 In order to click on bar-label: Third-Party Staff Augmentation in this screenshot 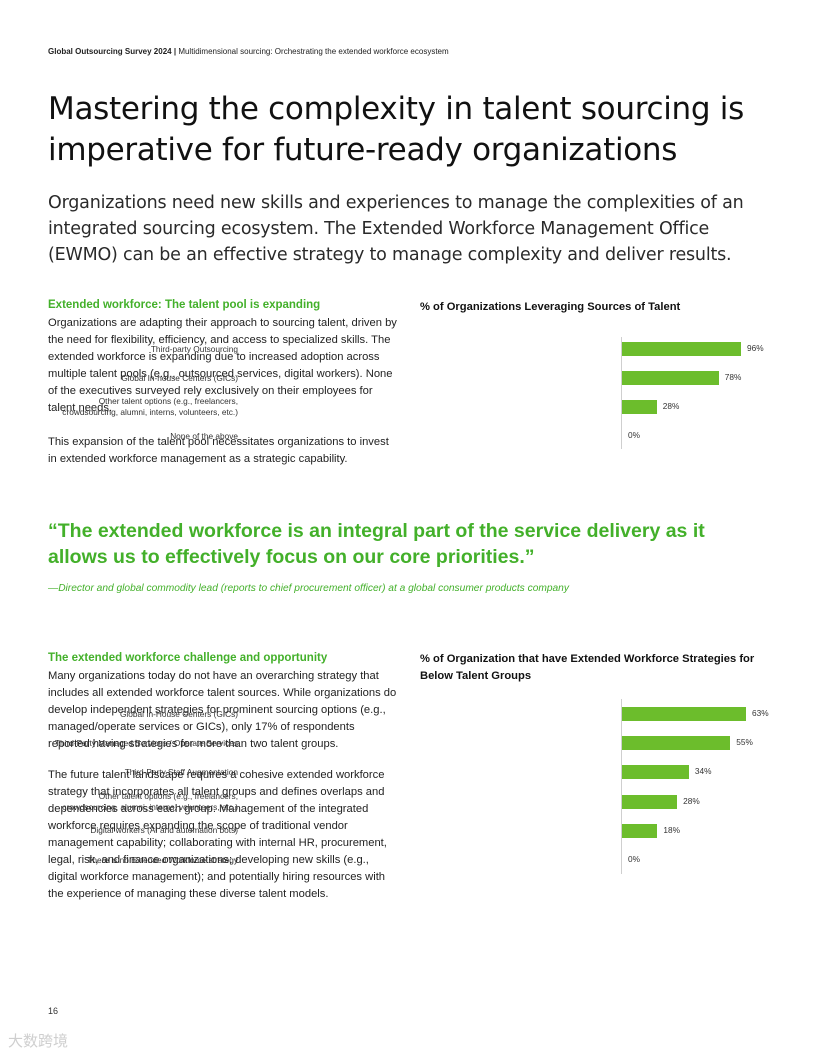, I will do `click(181, 772)`.